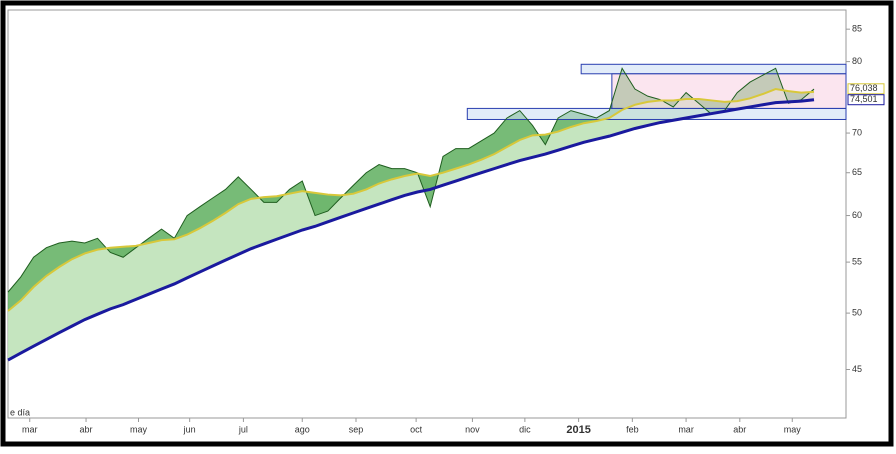  Describe the element at coordinates (20, 412) in the screenshot. I see `note: e día` at that location.